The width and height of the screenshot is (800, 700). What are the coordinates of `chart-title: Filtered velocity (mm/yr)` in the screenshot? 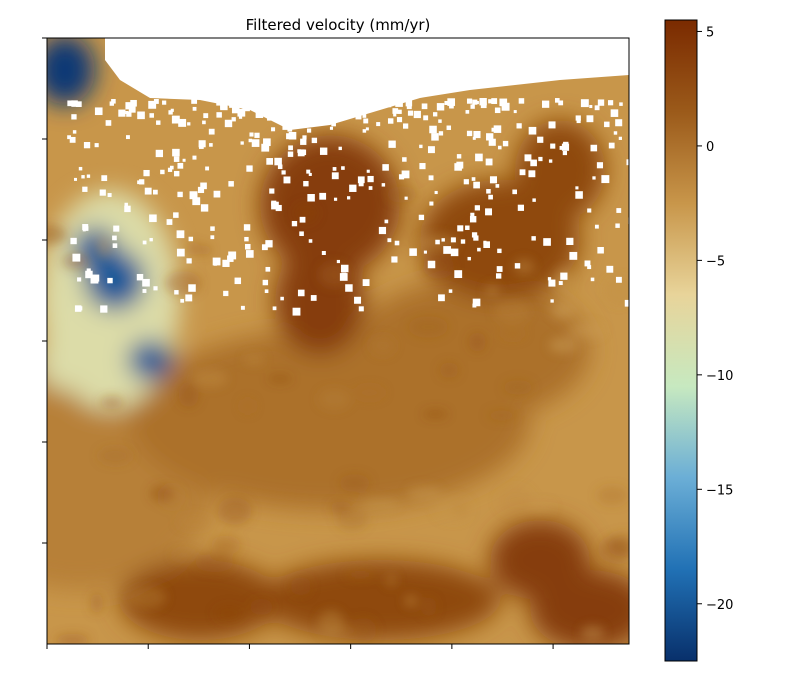 It's located at (338, 25).